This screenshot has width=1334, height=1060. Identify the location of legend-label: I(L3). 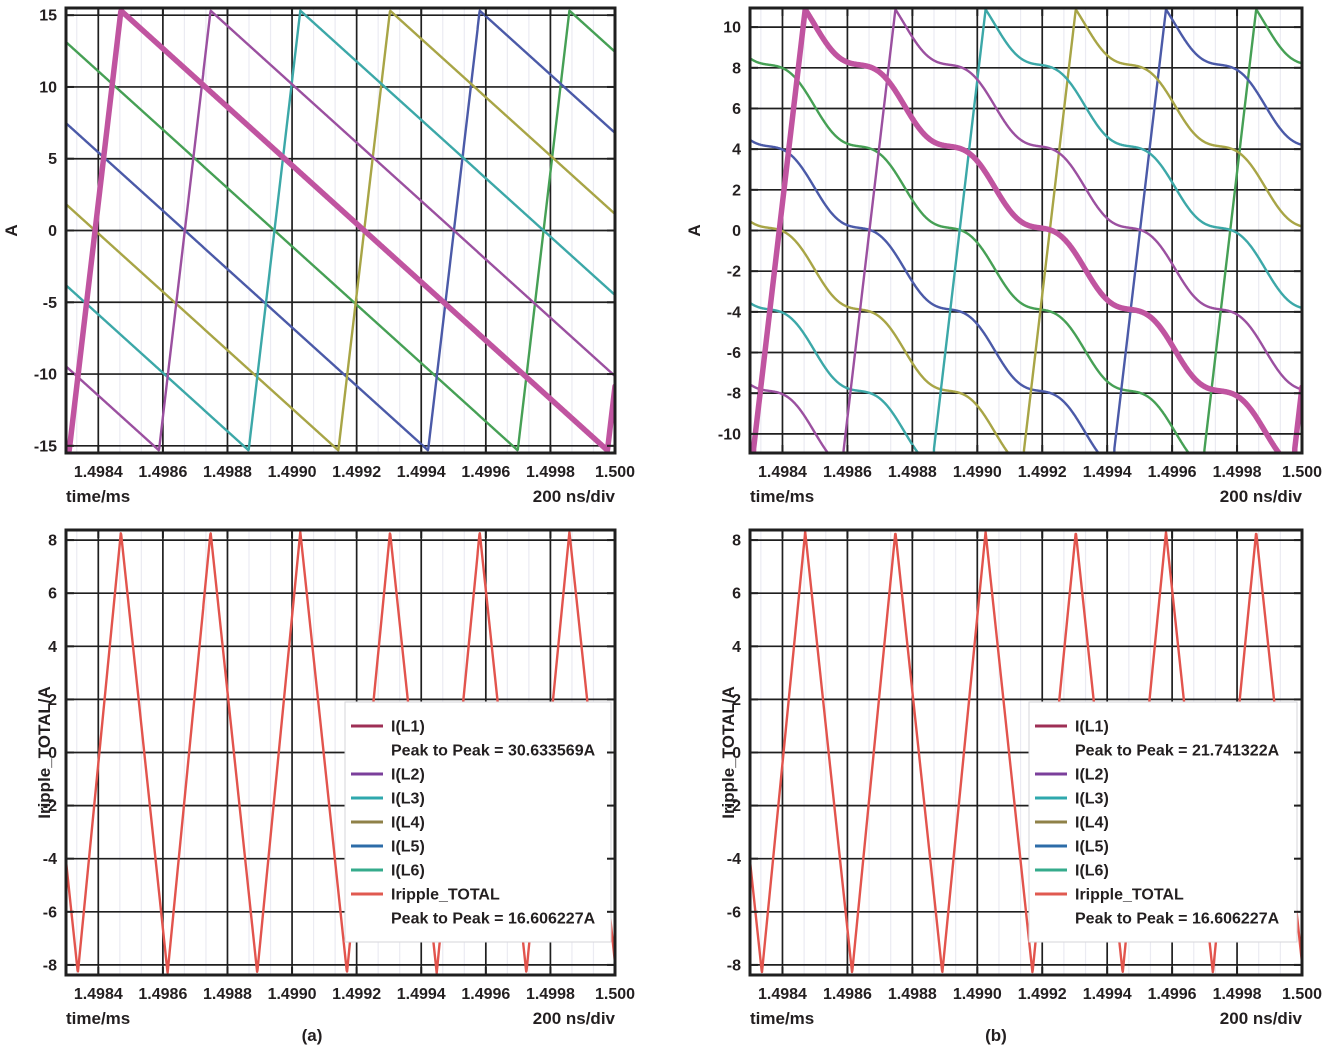
(408, 799).